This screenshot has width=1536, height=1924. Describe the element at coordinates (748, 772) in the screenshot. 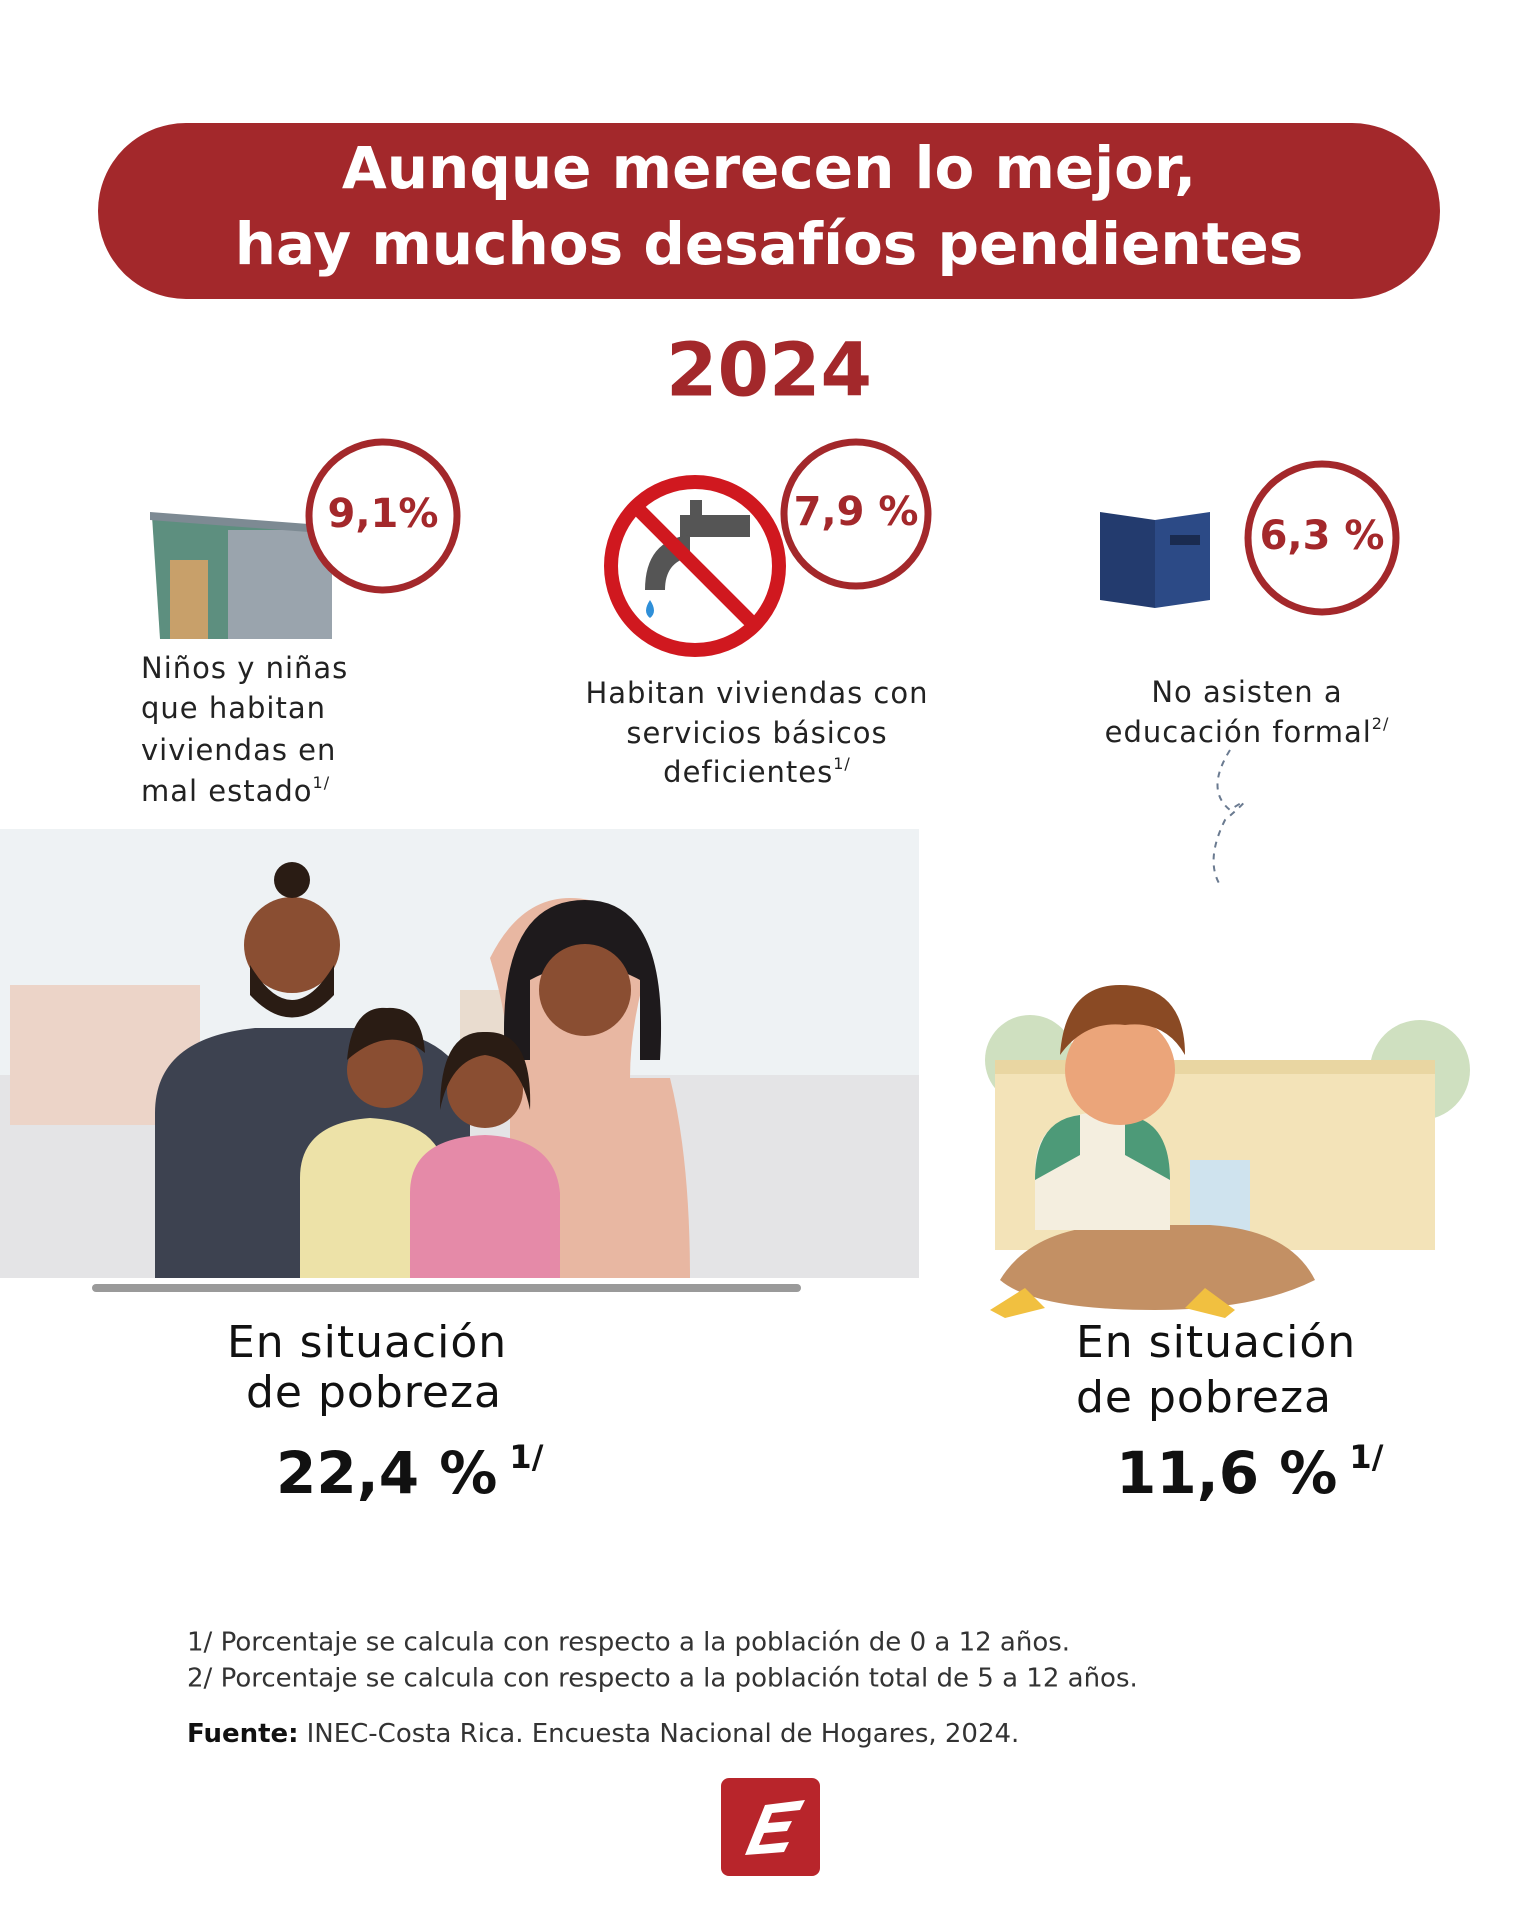

I see `indicator-label: deficientes` at that location.